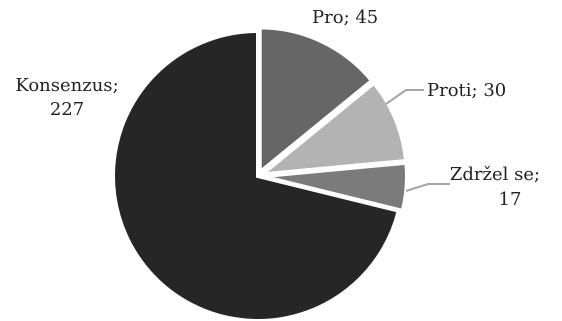  Describe the element at coordinates (427, 187) in the screenshot. I see `leader-line-zdrzel` at that location.